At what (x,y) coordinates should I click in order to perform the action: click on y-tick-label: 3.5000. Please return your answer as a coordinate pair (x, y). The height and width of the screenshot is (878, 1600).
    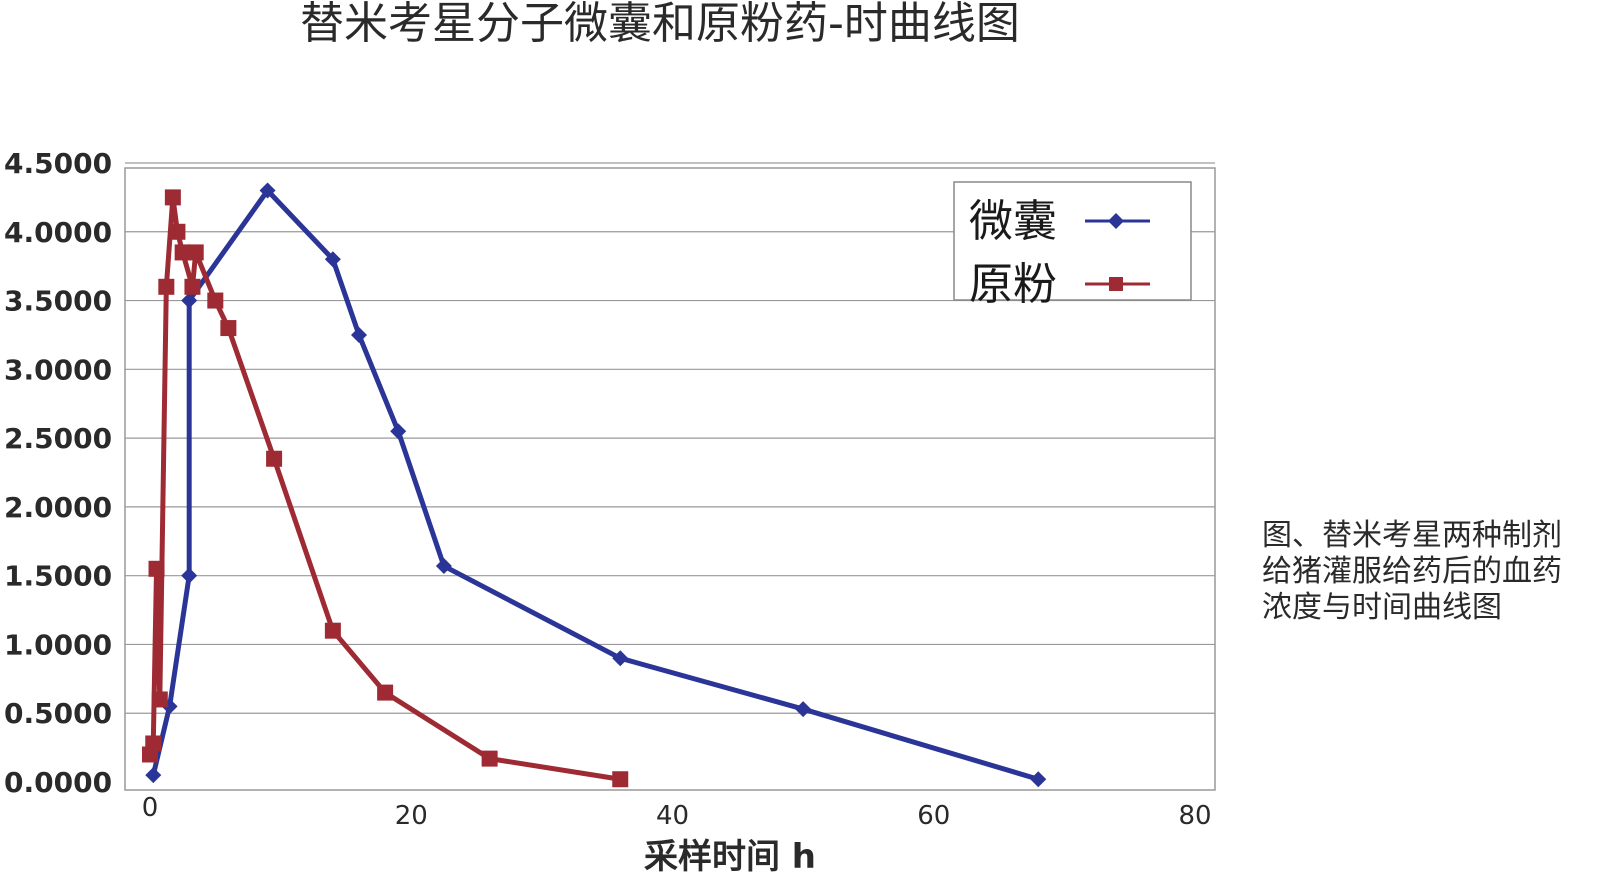
    Looking at the image, I should click on (58, 301).